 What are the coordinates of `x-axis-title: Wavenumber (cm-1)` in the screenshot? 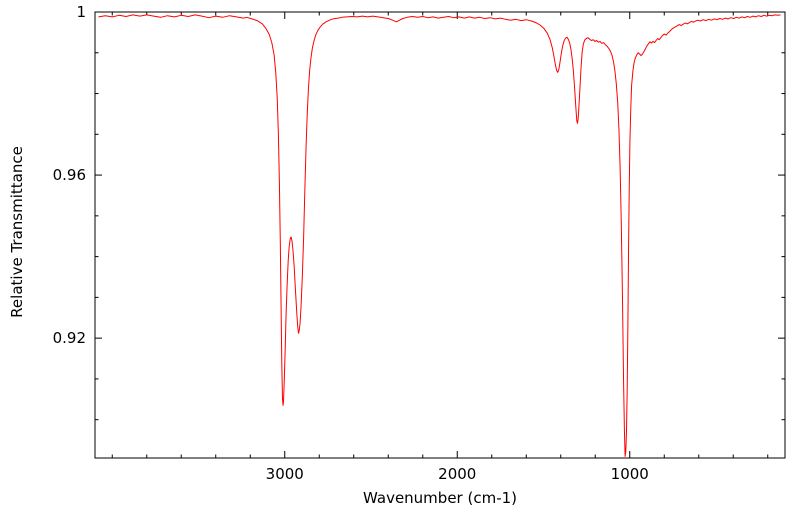 It's located at (440, 498).